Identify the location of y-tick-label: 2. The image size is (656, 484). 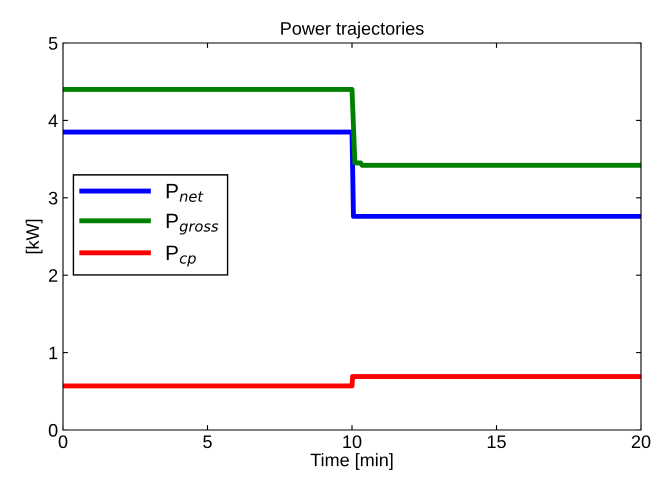
(53, 275).